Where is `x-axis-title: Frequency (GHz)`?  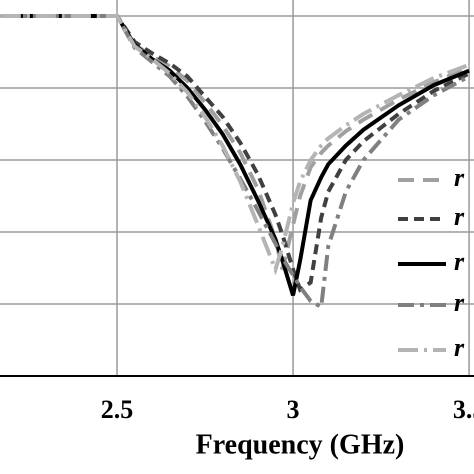
x-axis-title: Frequency (GHz) is located at coordinates (300, 444).